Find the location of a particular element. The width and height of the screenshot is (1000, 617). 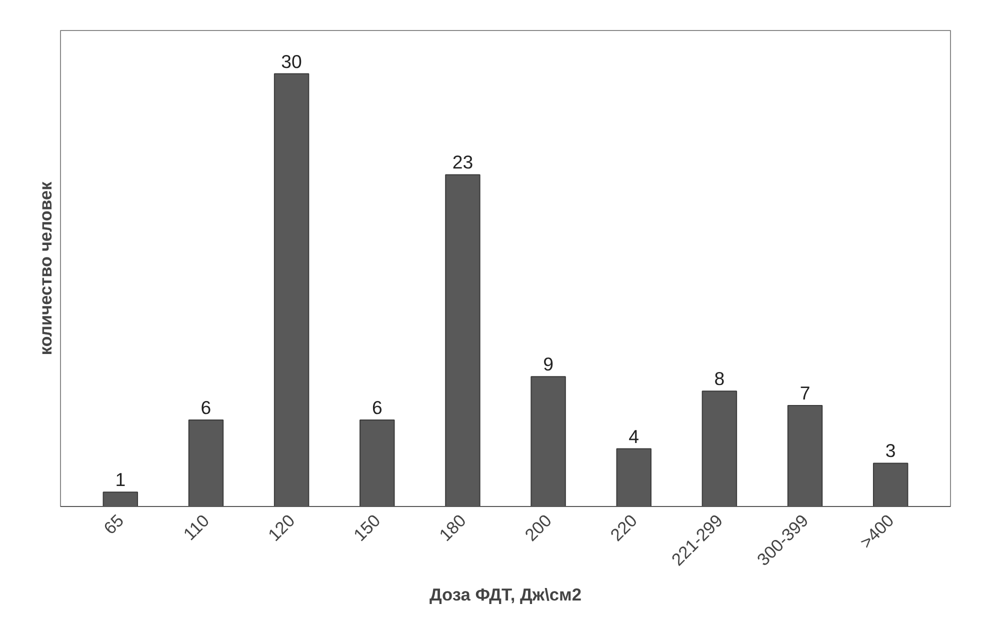

x-tick-label: 200 is located at coordinates (538, 528).